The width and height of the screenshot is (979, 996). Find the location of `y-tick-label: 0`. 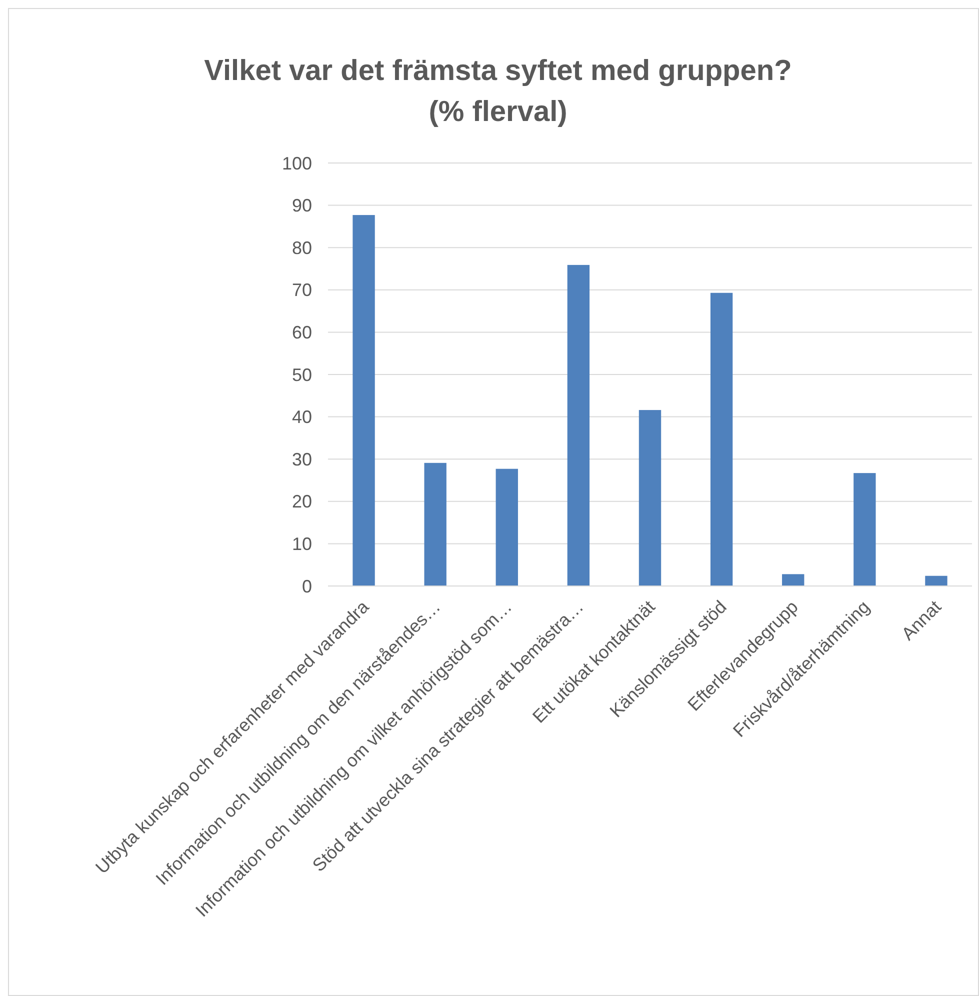

y-tick-label: 0 is located at coordinates (307, 586).